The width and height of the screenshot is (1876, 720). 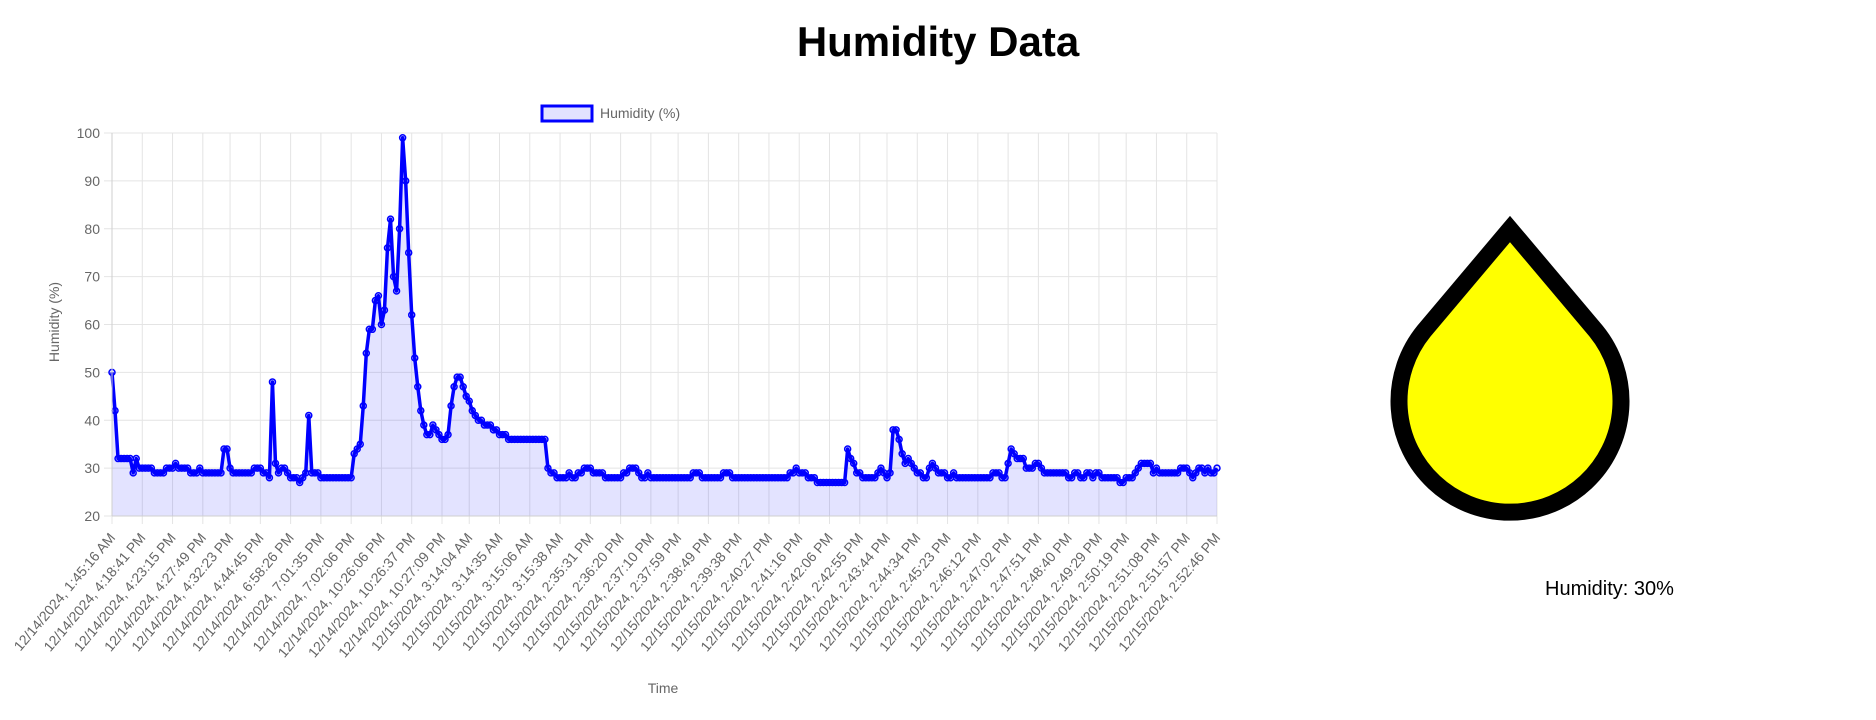 What do you see at coordinates (92, 181) in the screenshot?
I see `y-tick-label: 90` at bounding box center [92, 181].